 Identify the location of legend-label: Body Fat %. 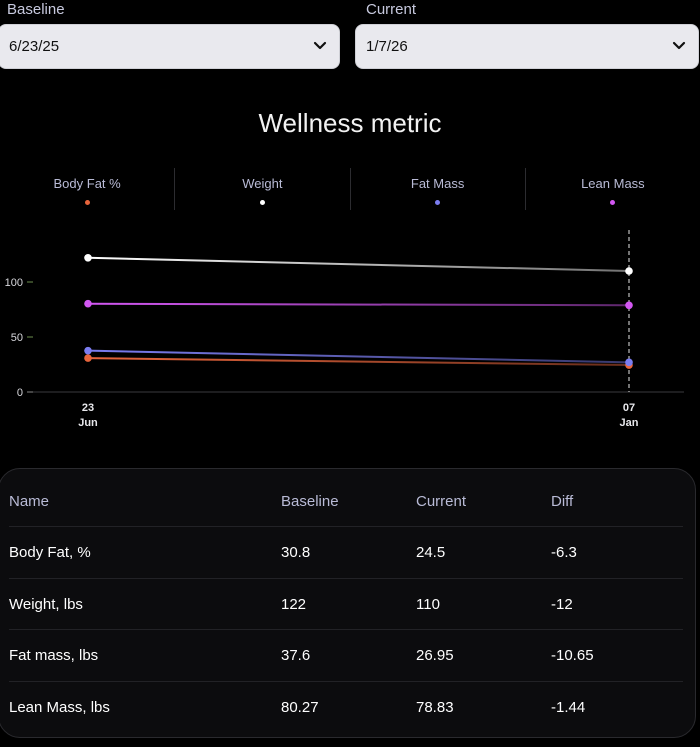
(87, 183).